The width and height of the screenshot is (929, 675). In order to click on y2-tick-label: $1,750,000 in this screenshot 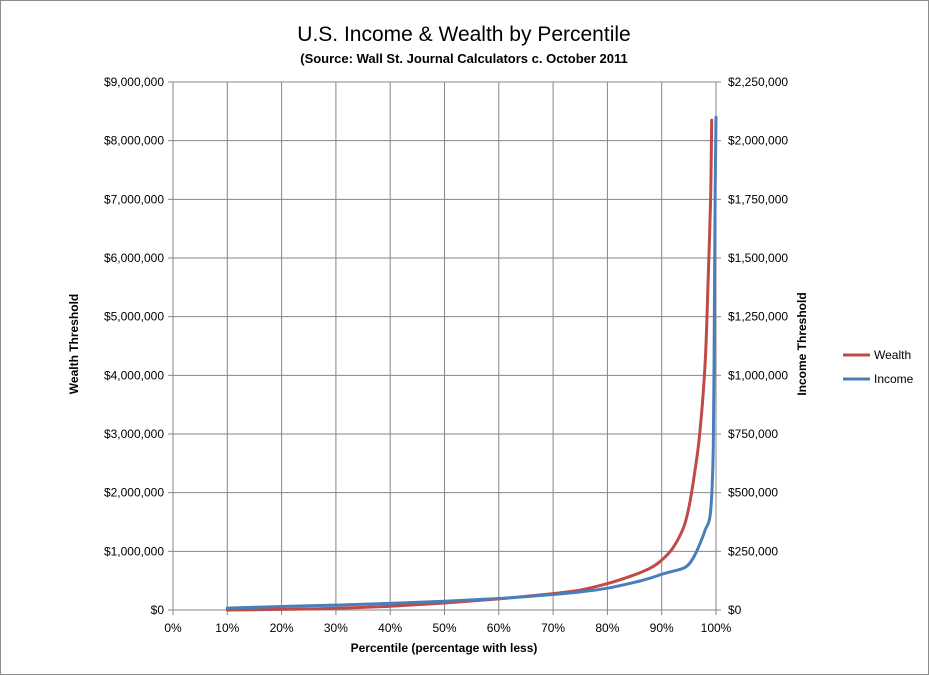, I will do `click(758, 199)`.